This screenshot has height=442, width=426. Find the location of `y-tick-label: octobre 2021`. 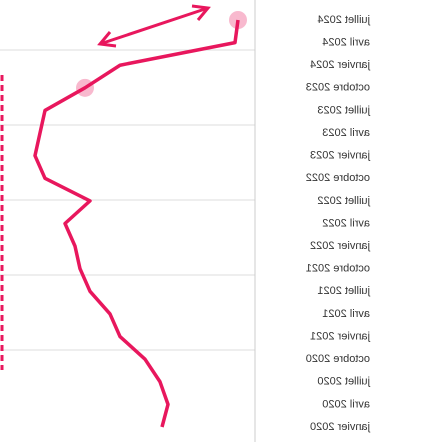

y-tick-label: octobre 2021 is located at coordinates (338, 269).